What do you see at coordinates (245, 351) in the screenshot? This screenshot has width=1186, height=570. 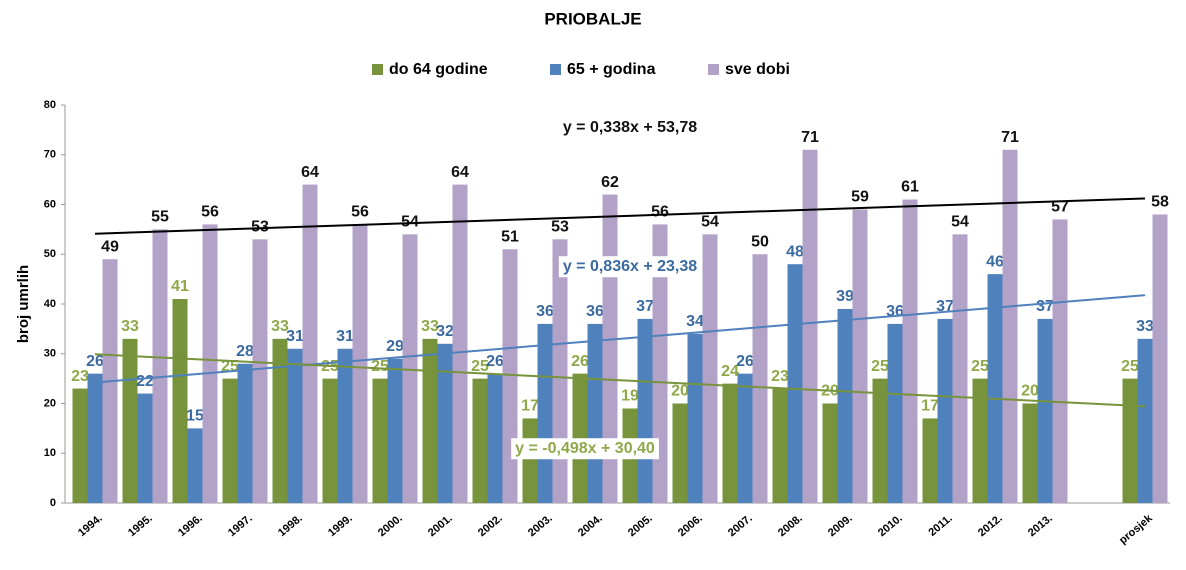 I see `data-label: 28` at bounding box center [245, 351].